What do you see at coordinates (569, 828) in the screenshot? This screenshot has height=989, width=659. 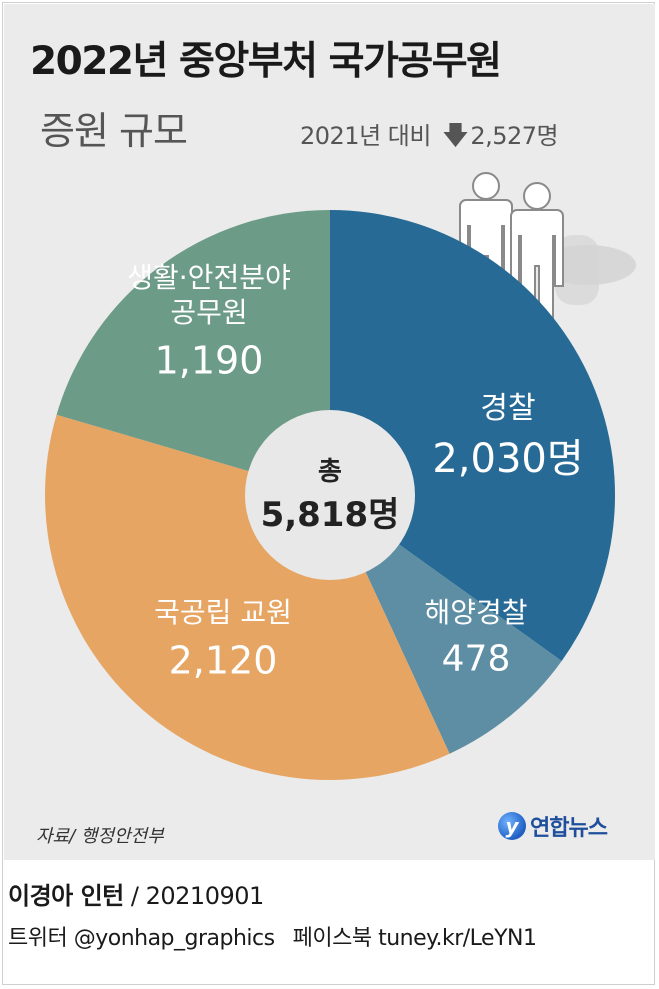 I see `logo-text: 연합뉴스` at bounding box center [569, 828].